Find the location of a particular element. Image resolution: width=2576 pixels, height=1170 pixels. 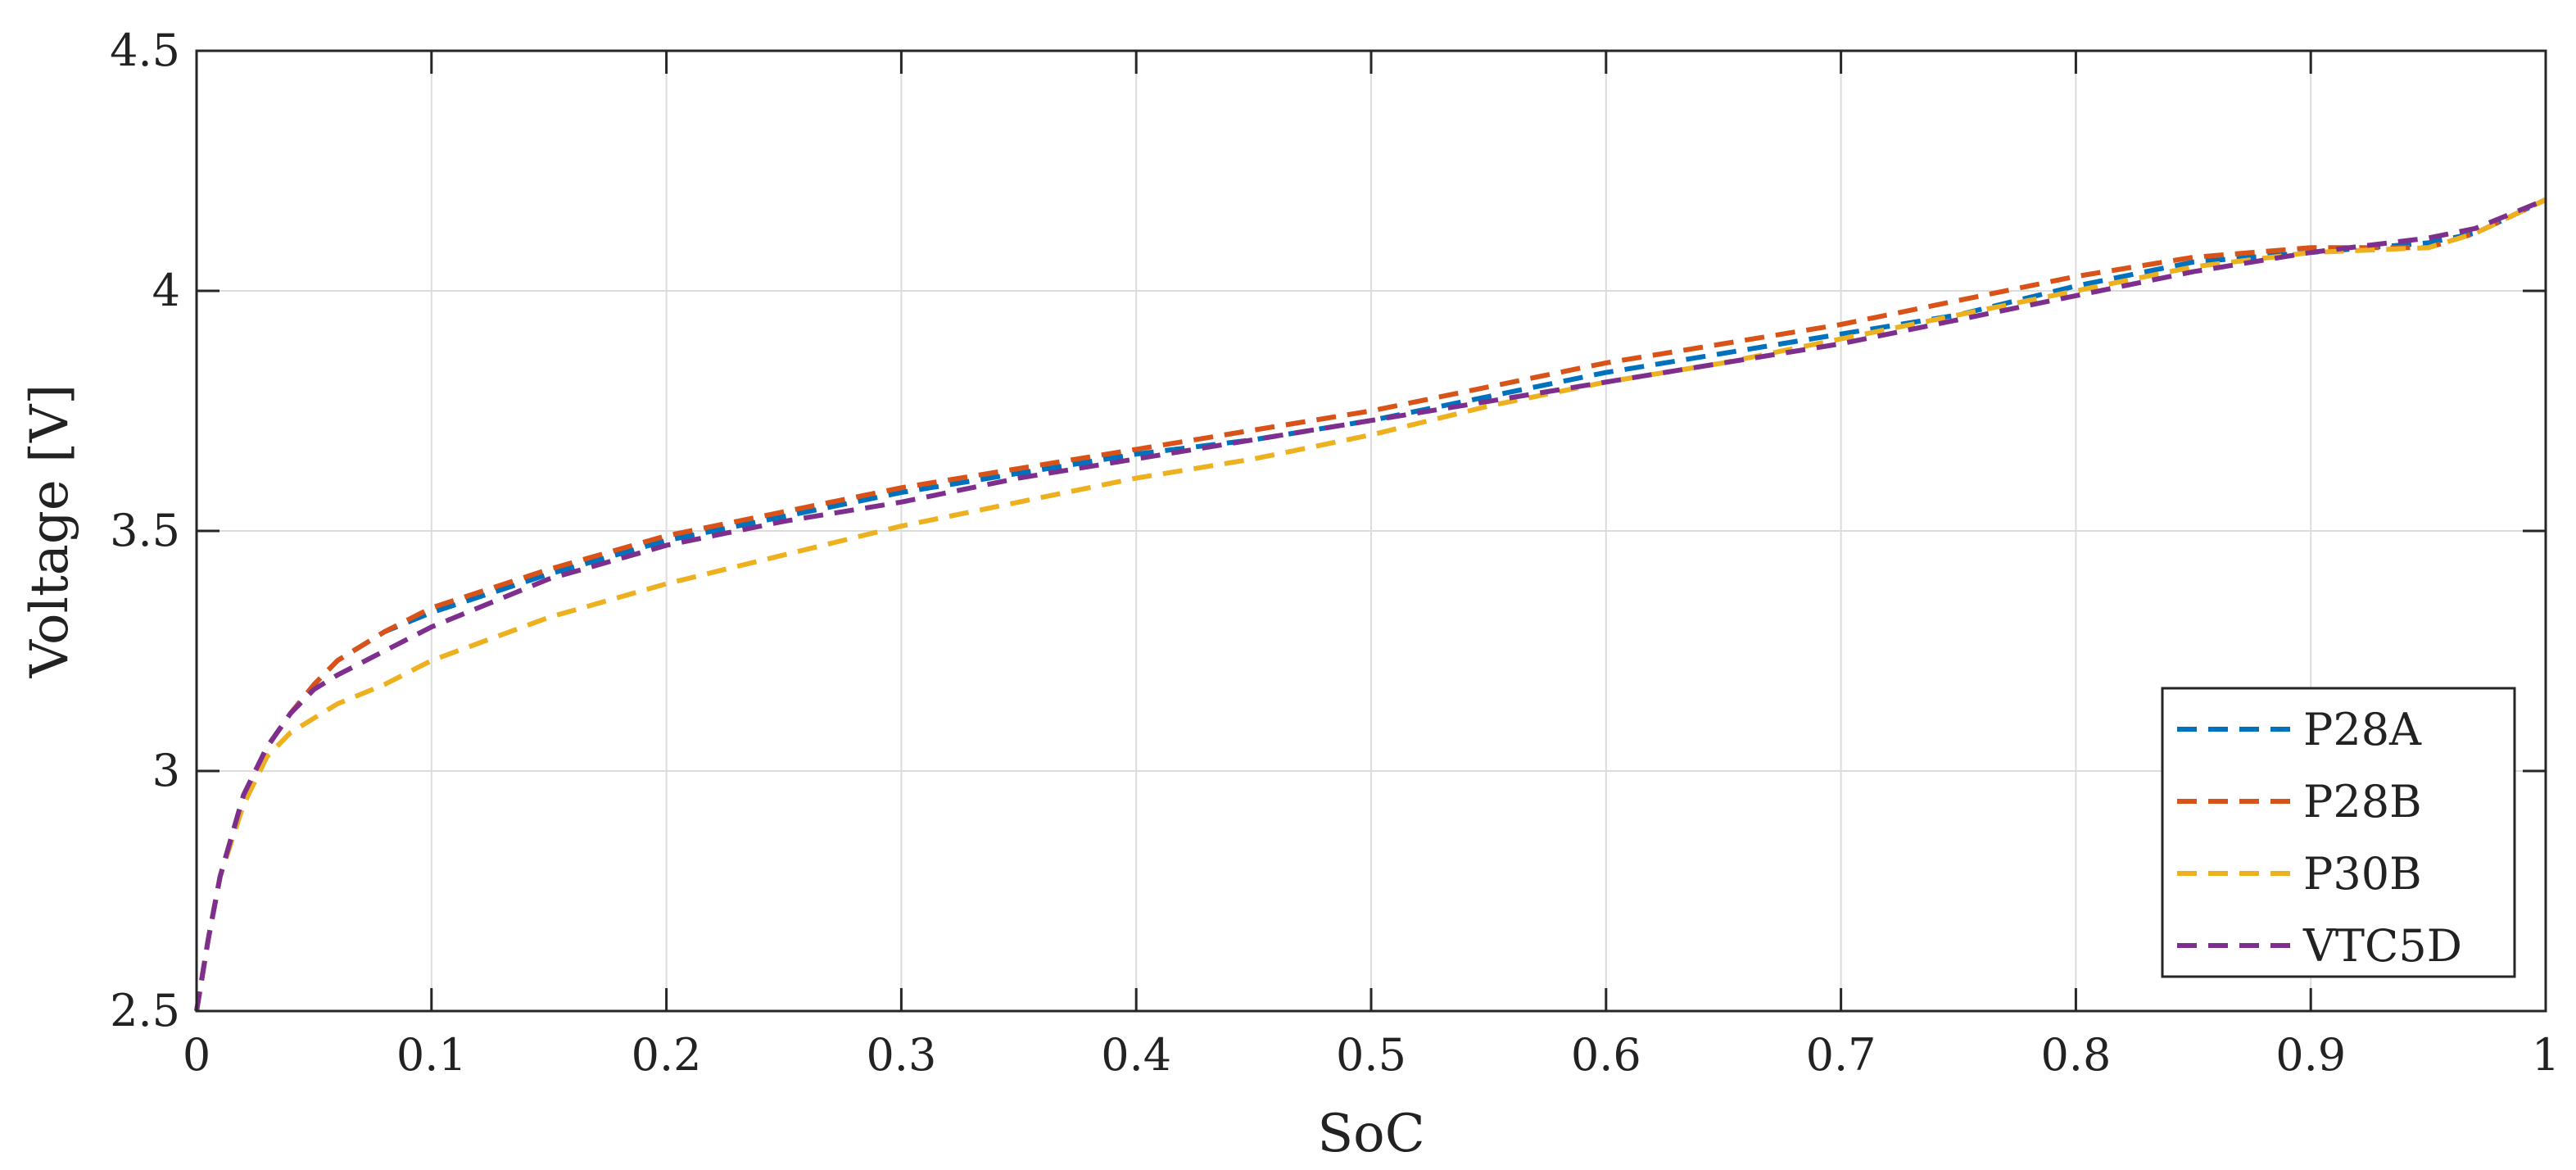

x-tick-label: 1 is located at coordinates (2546, 1055).